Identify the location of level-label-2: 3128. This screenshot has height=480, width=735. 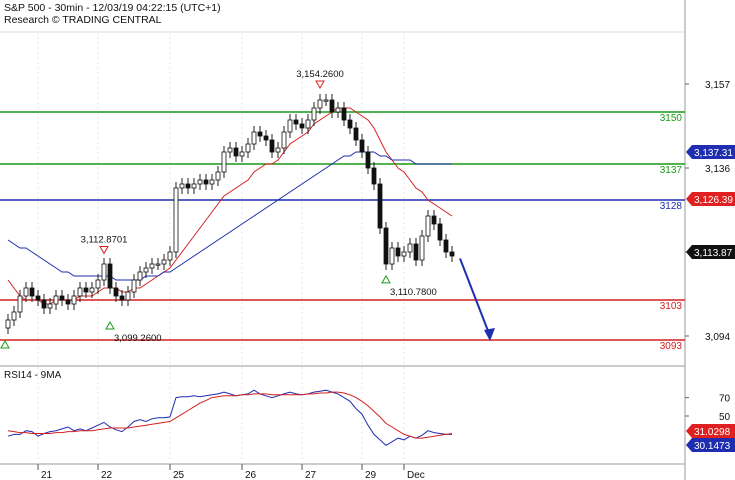
(671, 206).